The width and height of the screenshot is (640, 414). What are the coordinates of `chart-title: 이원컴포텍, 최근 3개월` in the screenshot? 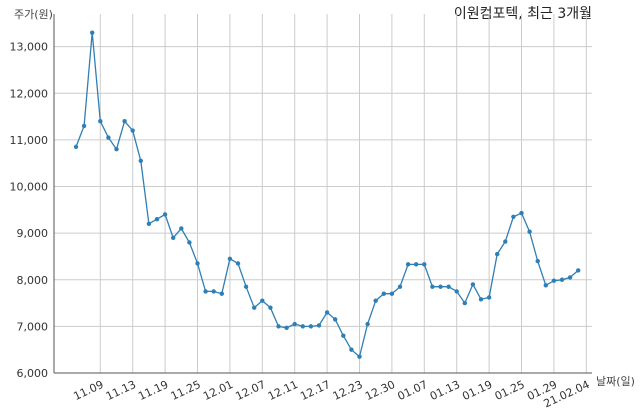 It's located at (523, 14).